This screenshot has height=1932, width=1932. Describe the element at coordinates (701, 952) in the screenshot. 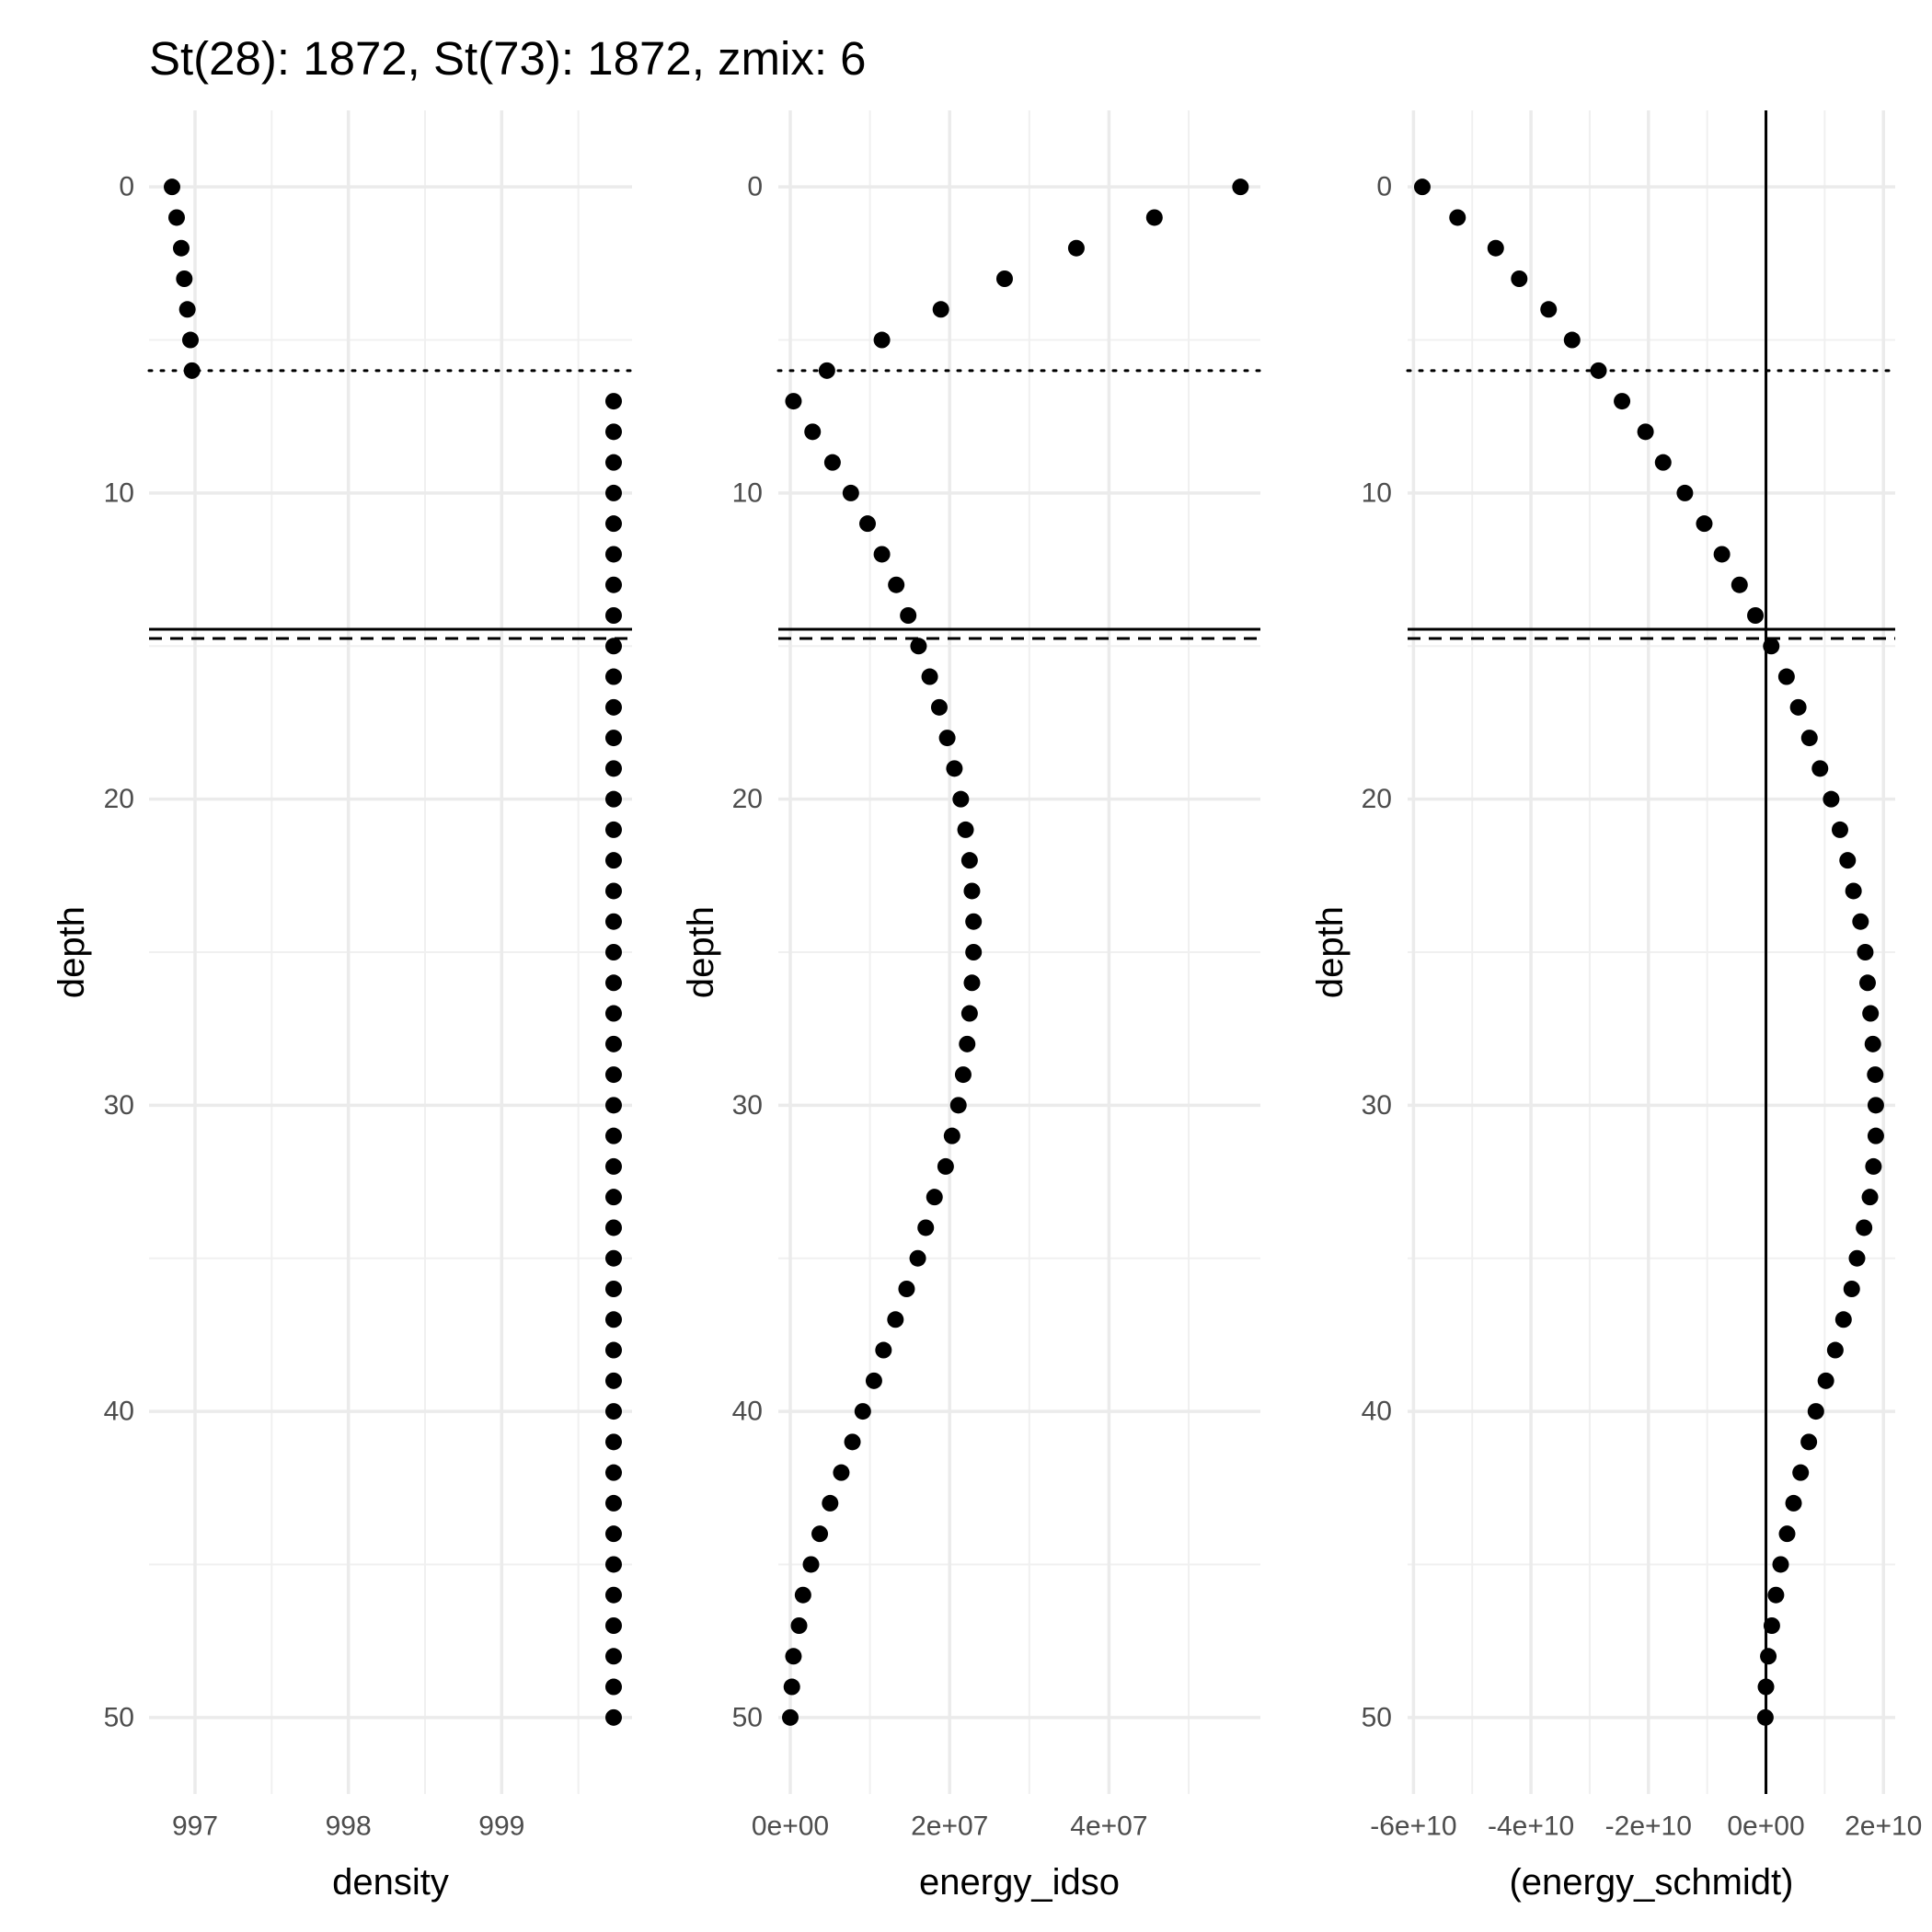

I see `y-axis-label: depth` at that location.